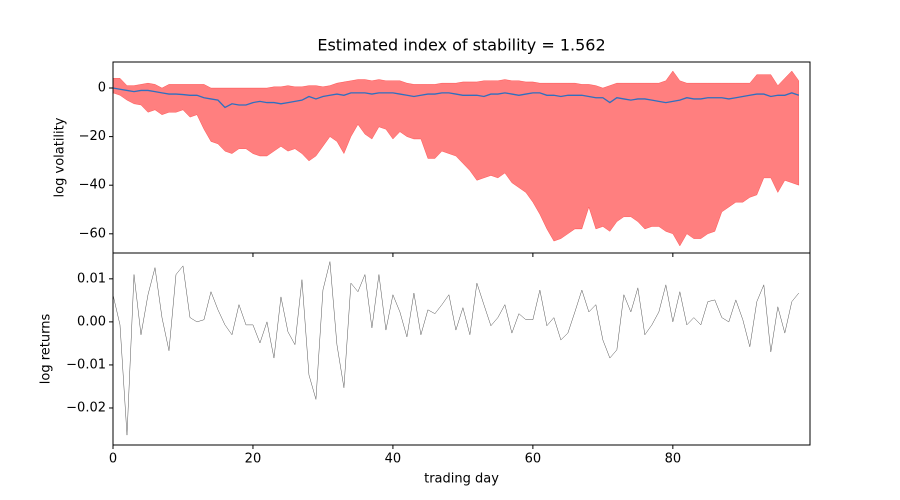 This screenshot has width=900, height=500. What do you see at coordinates (253, 459) in the screenshot?
I see `x-tick-label: 20` at bounding box center [253, 459].